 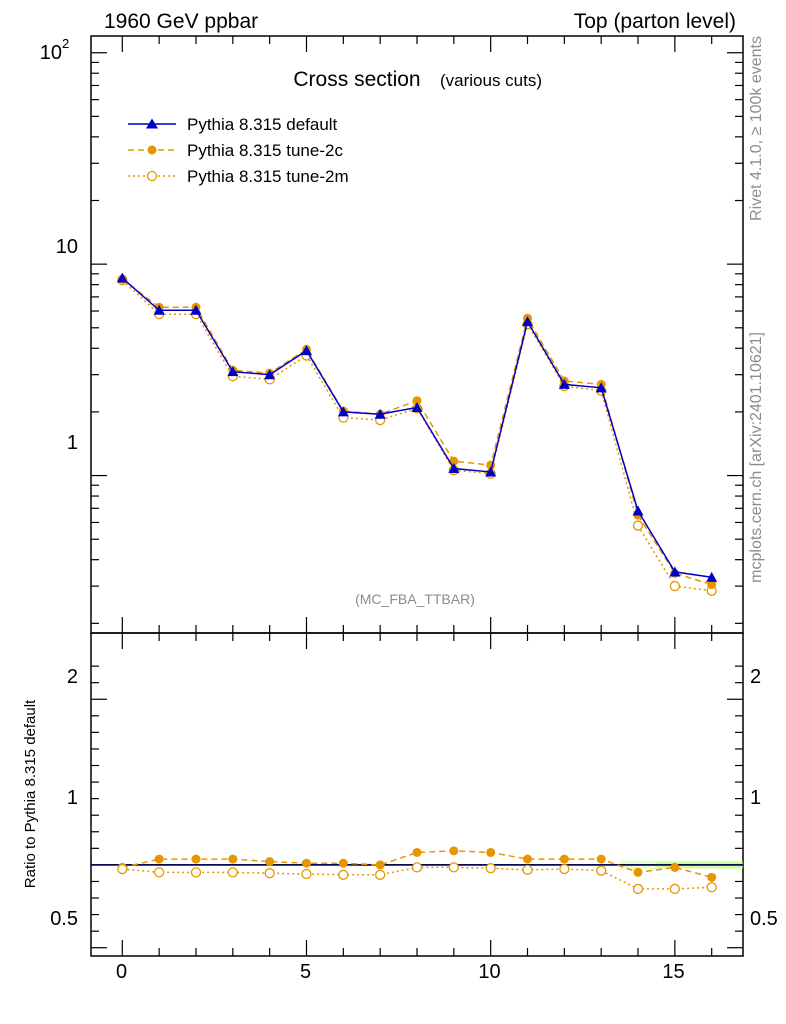 I want to click on chart-title: Cross section, so click(x=356, y=79).